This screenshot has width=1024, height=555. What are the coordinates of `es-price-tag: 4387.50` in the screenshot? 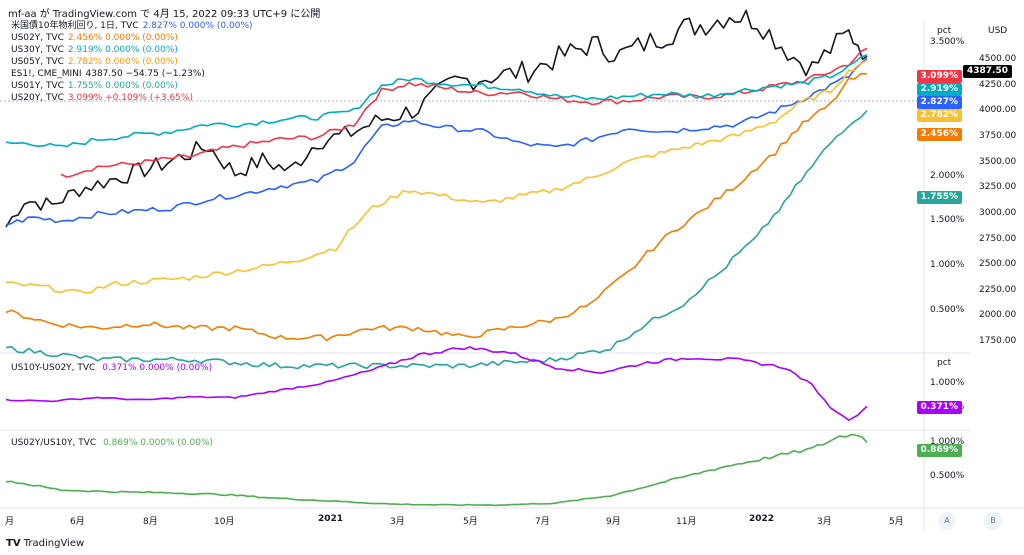 It's located at (987, 71).